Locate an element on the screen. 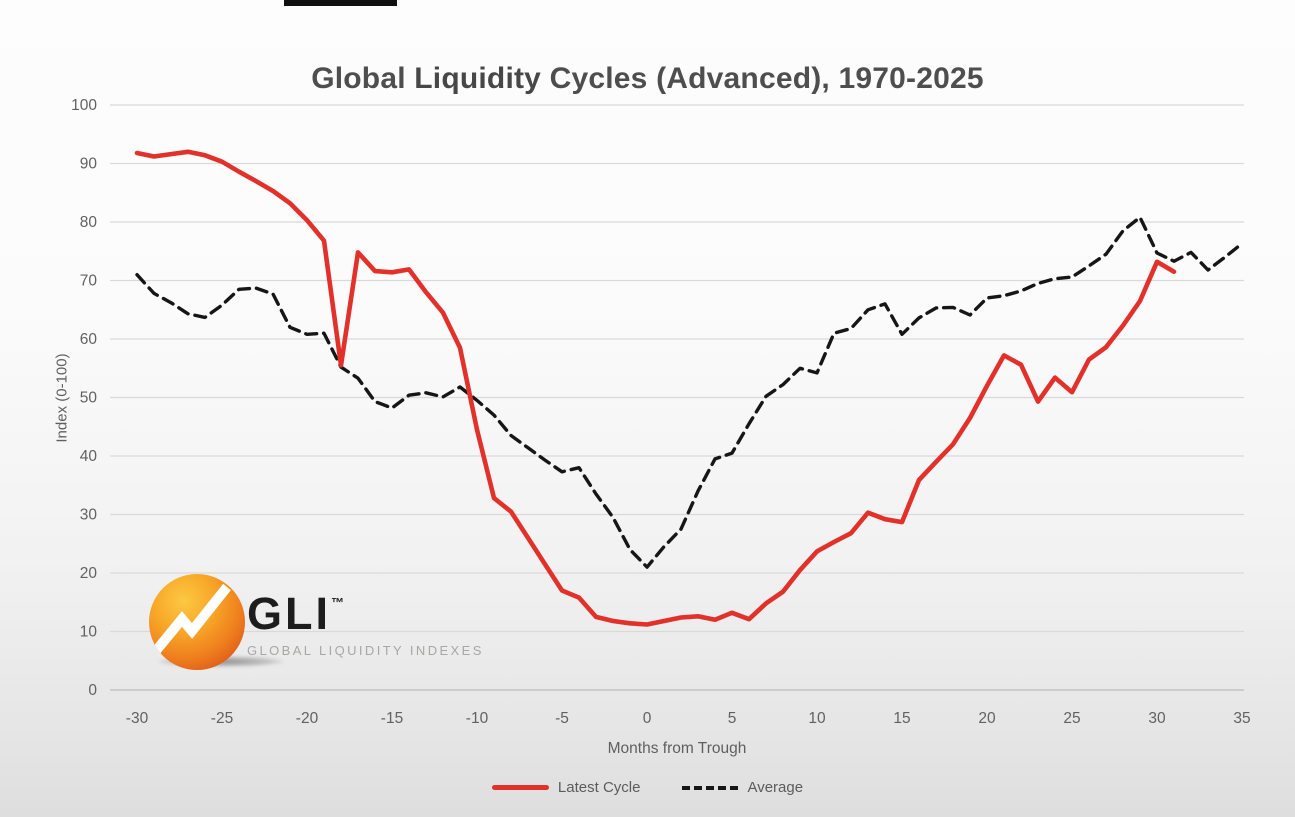 This screenshot has height=817, width=1295. y-axis-title: Index (0-100) is located at coordinates (62, 398).